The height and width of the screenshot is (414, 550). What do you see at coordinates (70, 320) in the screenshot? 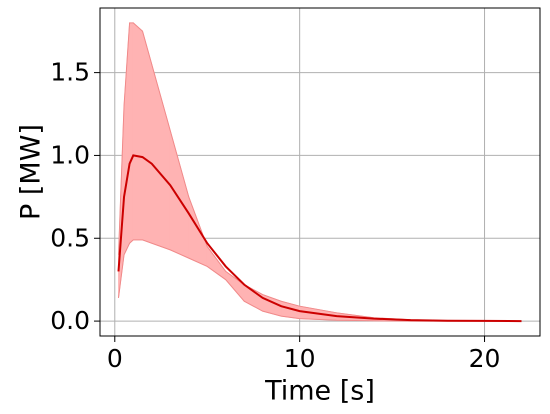
I see `y-tick-label: 0.0` at bounding box center [70, 320].